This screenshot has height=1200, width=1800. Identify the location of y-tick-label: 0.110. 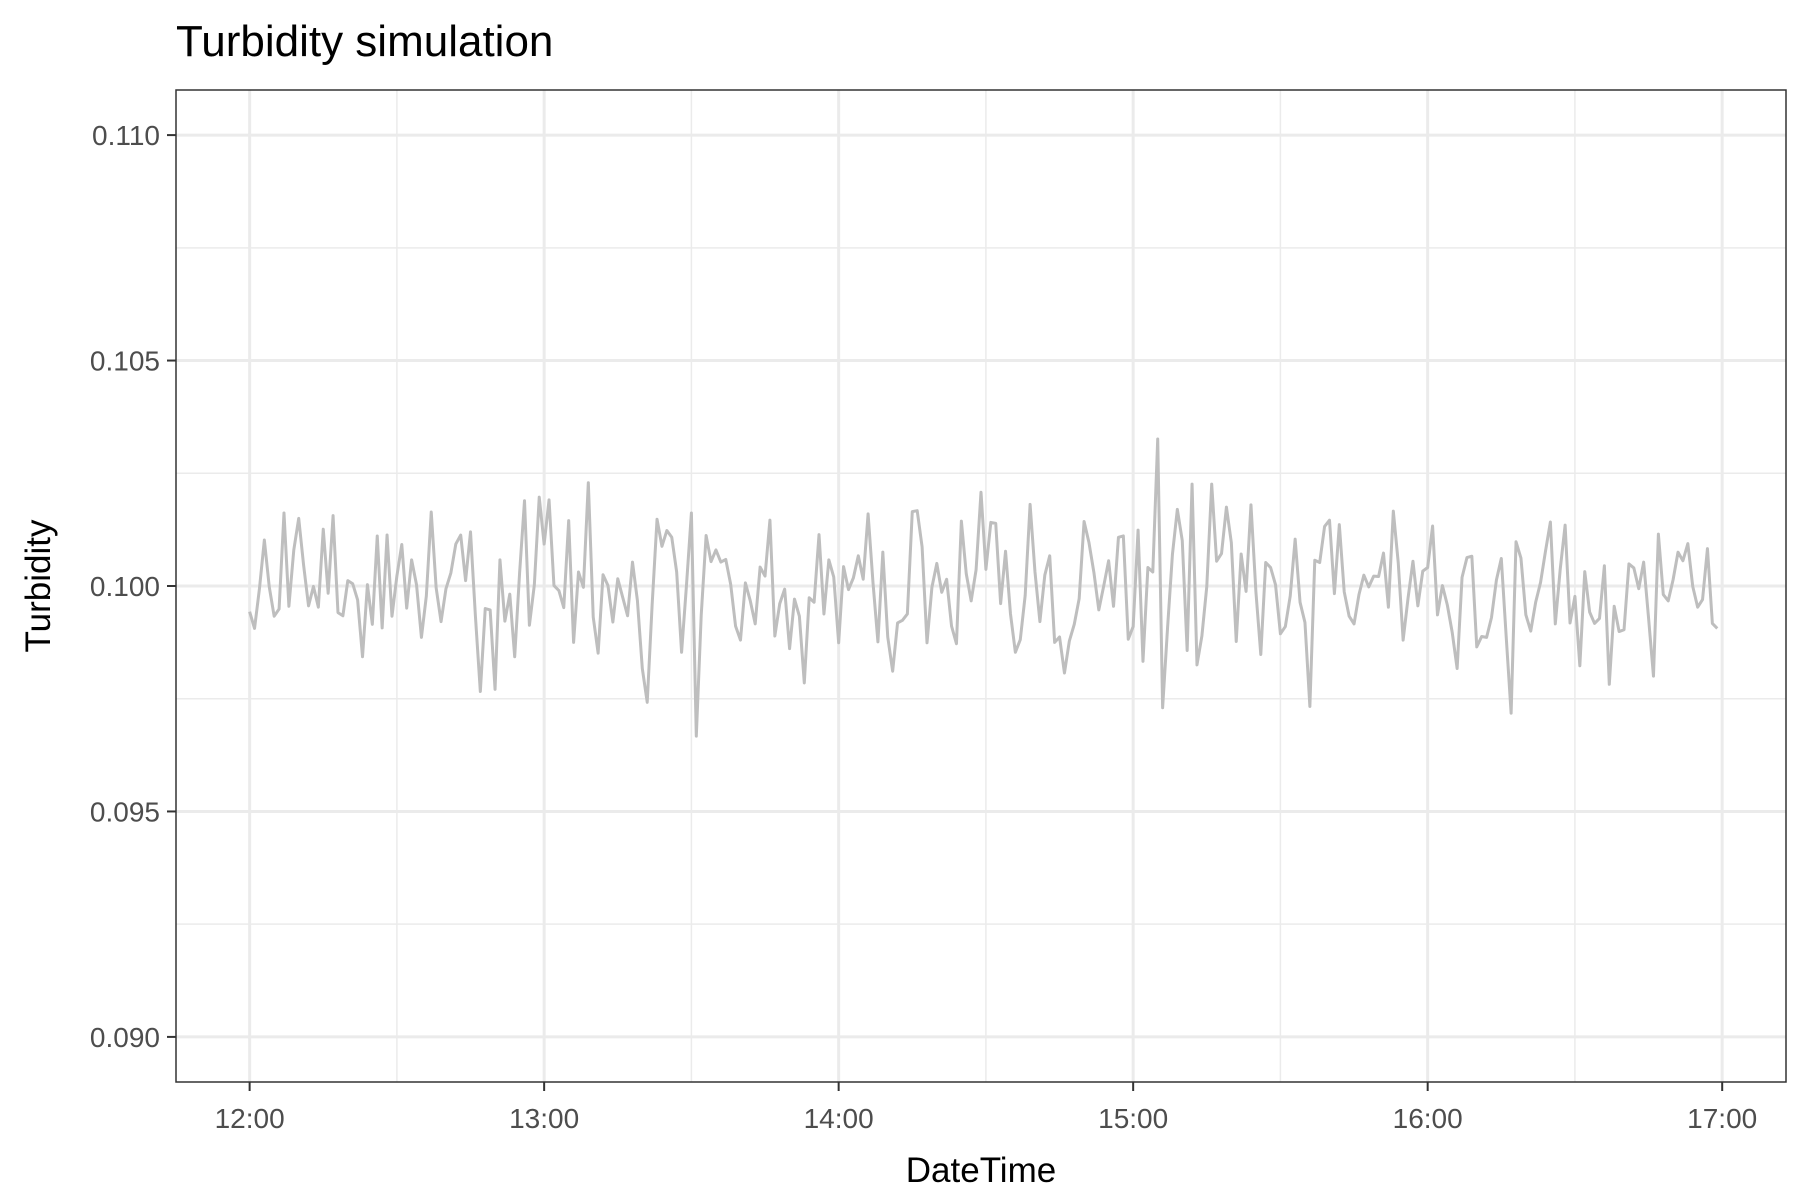
(126, 135).